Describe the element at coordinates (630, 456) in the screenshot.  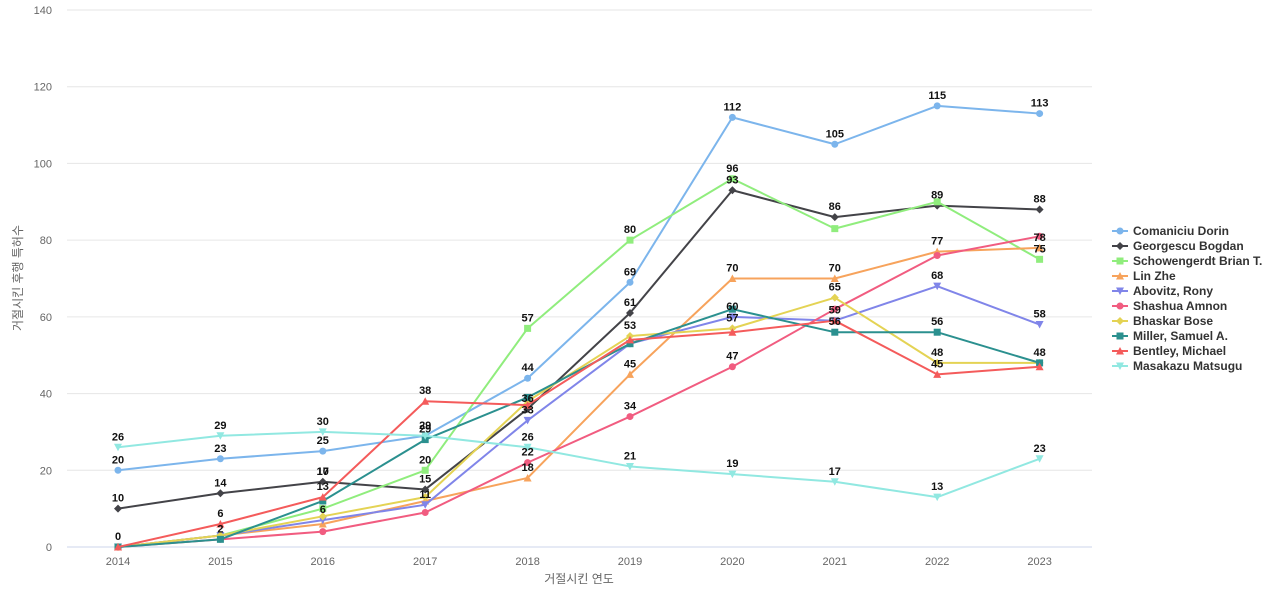
I see `data-label: 21` at that location.